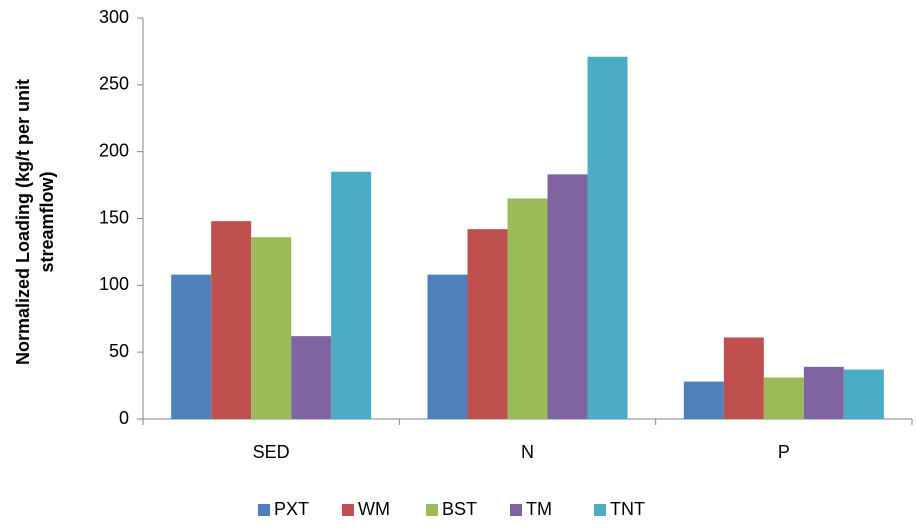  I want to click on y-tick-label: 100, so click(114, 284).